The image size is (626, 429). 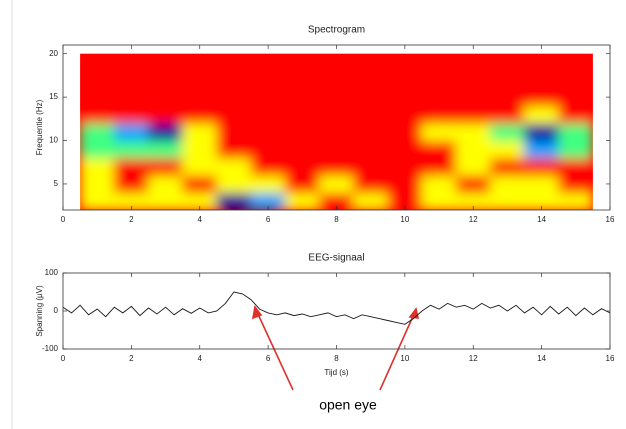 I want to click on arrows, so click(x=335, y=348).